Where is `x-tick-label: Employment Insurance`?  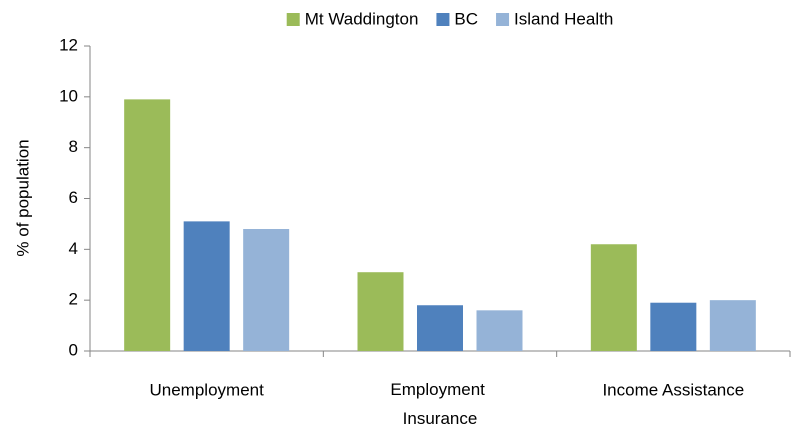
x-tick-label: Employment Insurance is located at coordinates (439, 404).